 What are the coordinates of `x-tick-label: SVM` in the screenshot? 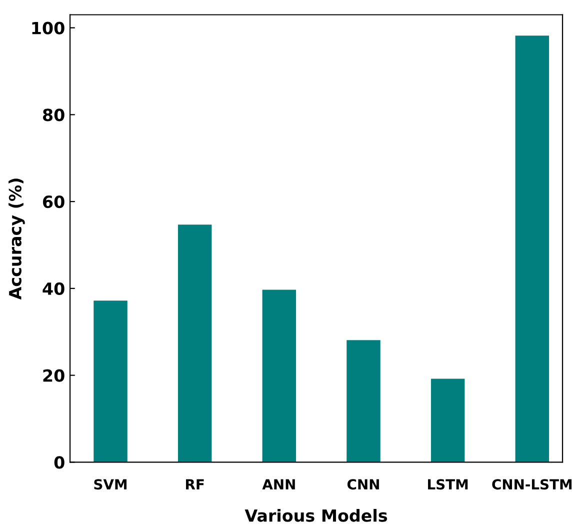 It's located at (110, 484).